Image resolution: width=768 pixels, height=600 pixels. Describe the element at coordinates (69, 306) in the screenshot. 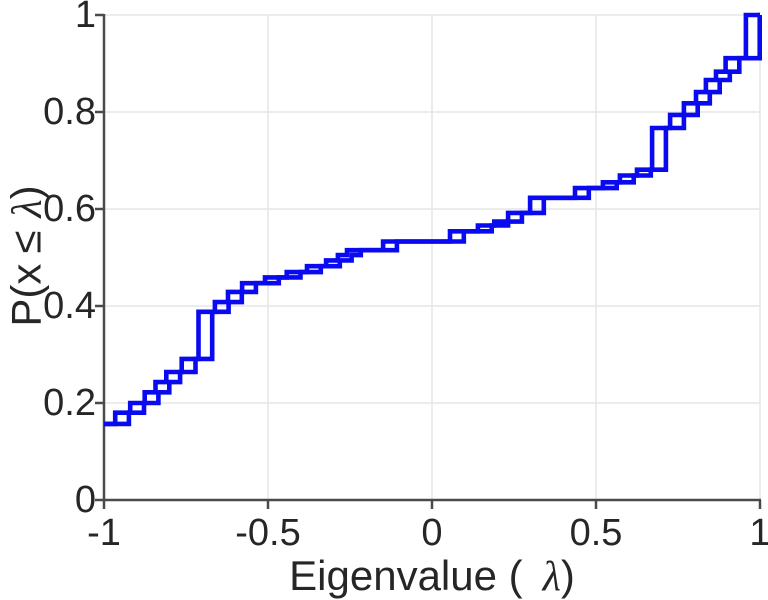

I see `y-tick-label: 0.4` at that location.